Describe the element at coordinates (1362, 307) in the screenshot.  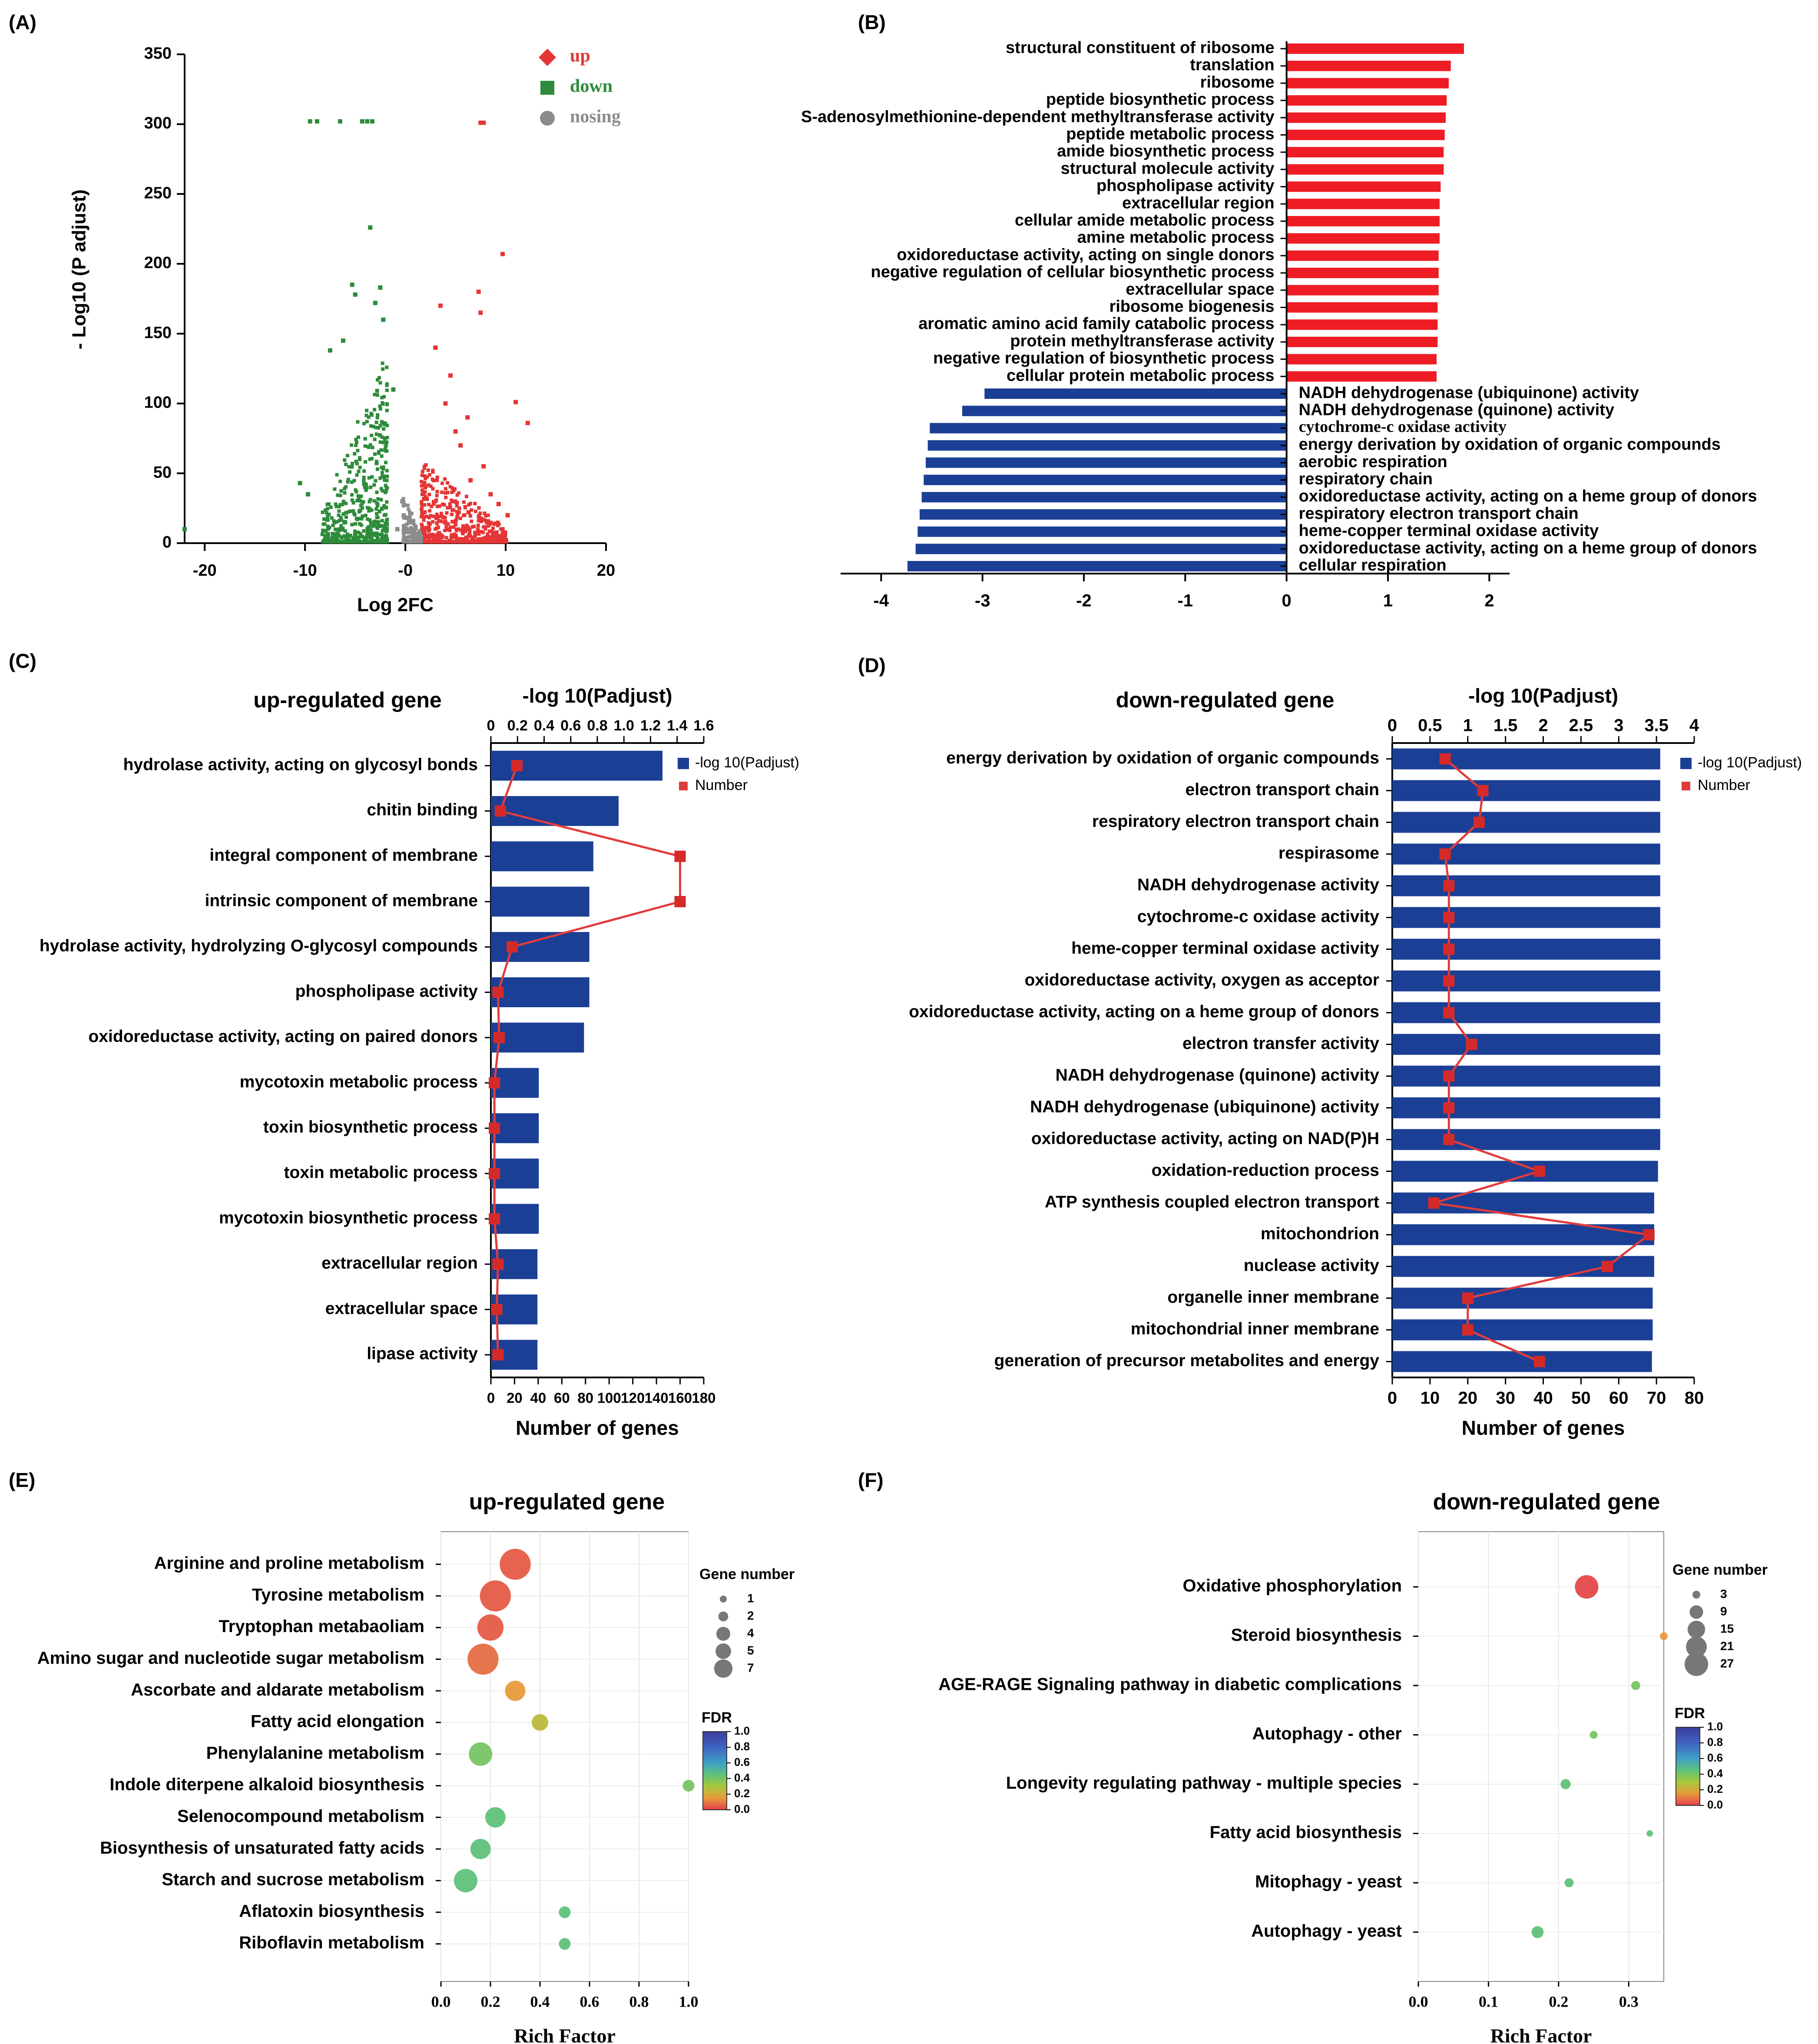
I see `b-bar` at that location.